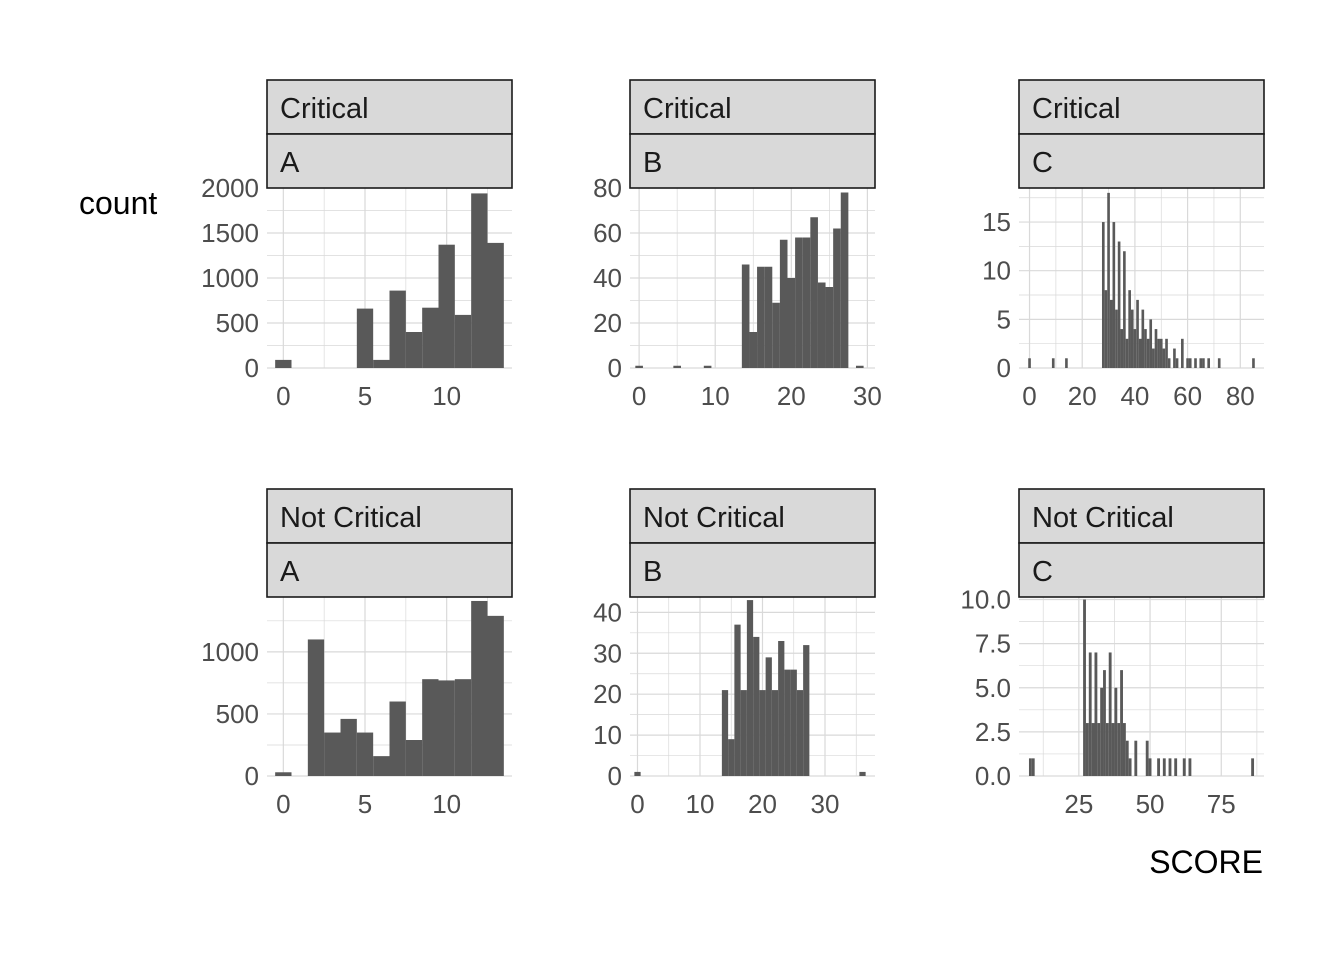 This screenshot has width=1344, height=960. What do you see at coordinates (290, 163) in the screenshot?
I see `facet-strip-label: A` at bounding box center [290, 163].